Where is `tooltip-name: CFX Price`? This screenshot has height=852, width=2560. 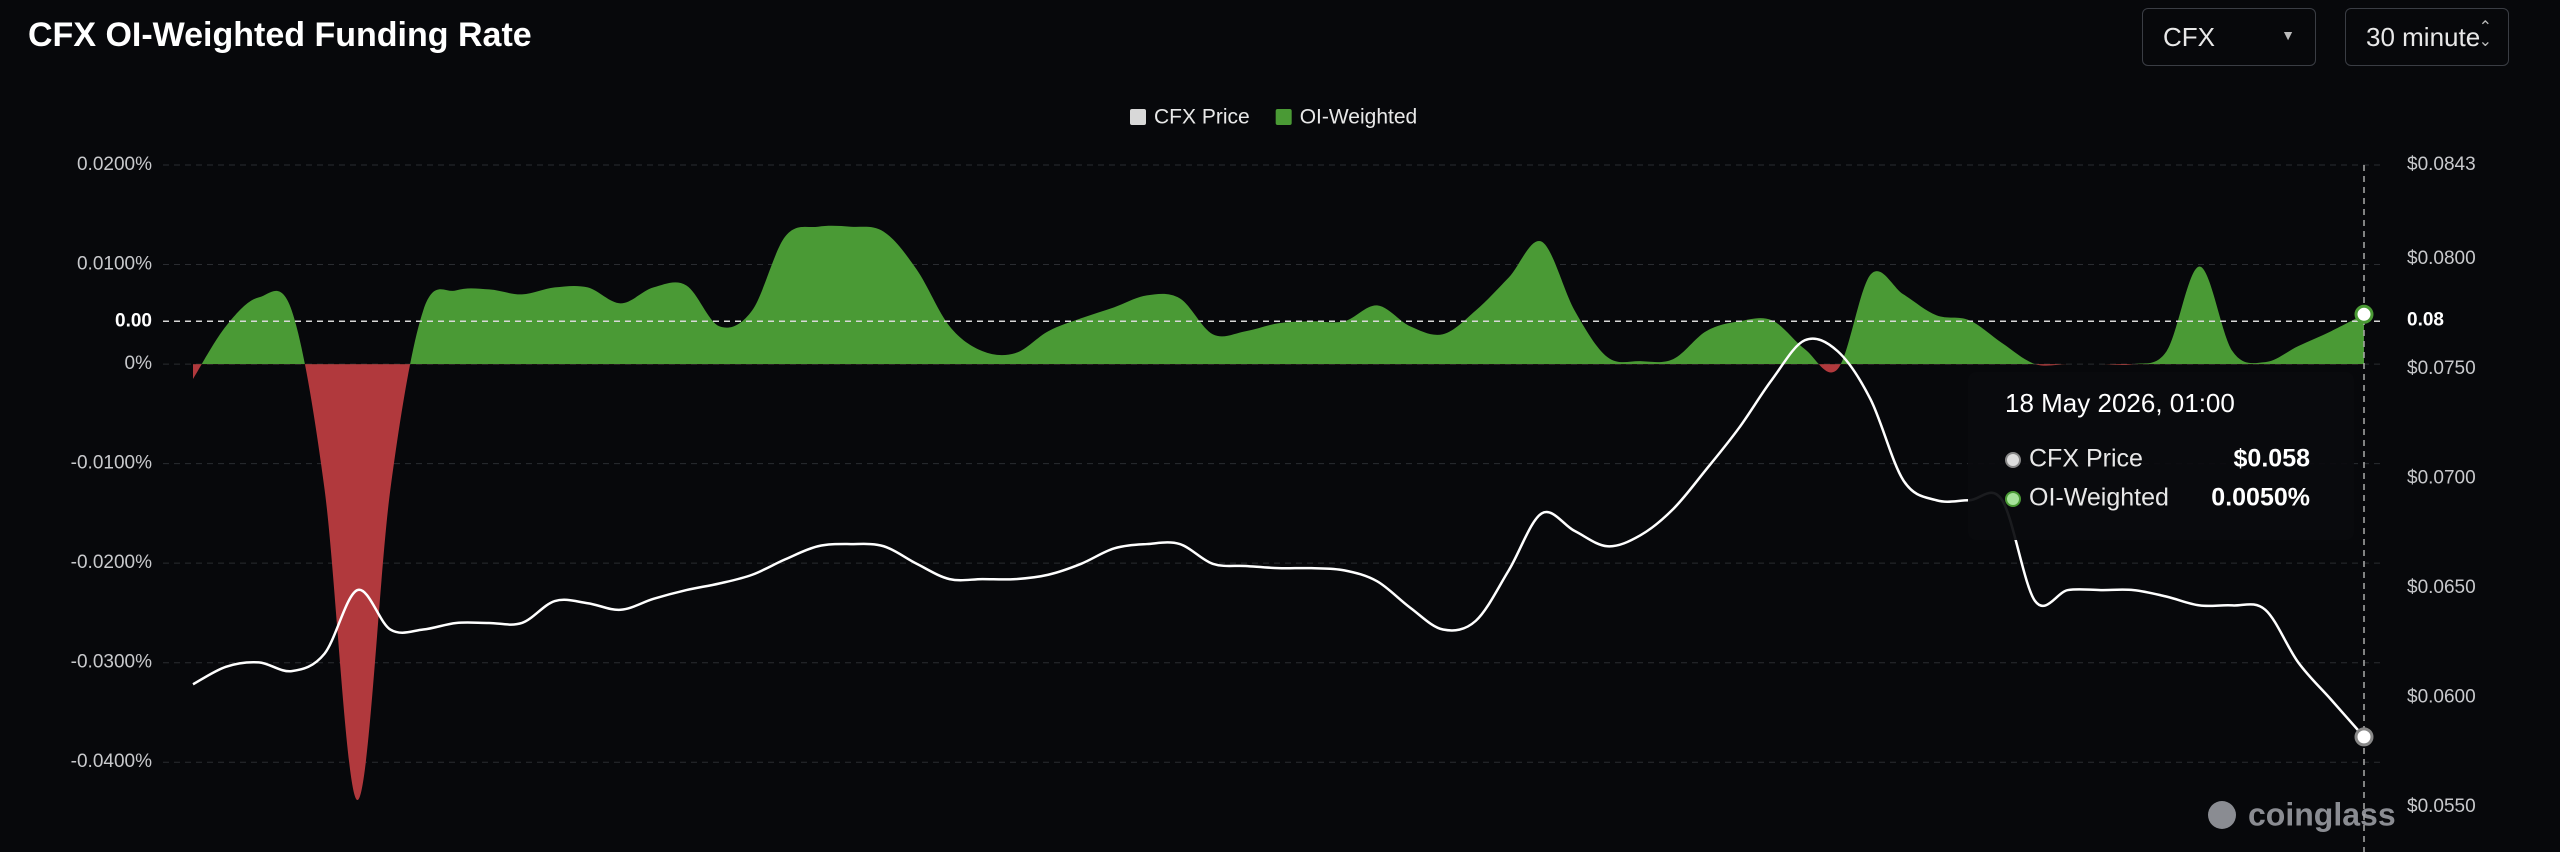 tooltip-name: CFX Price is located at coordinates (2086, 459).